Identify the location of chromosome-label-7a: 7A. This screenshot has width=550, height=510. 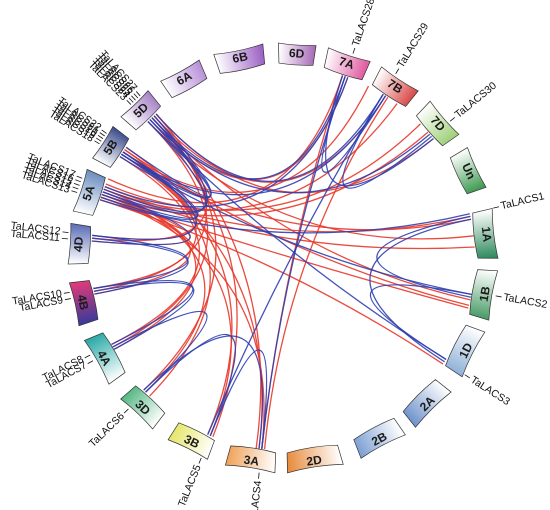
(346, 63).